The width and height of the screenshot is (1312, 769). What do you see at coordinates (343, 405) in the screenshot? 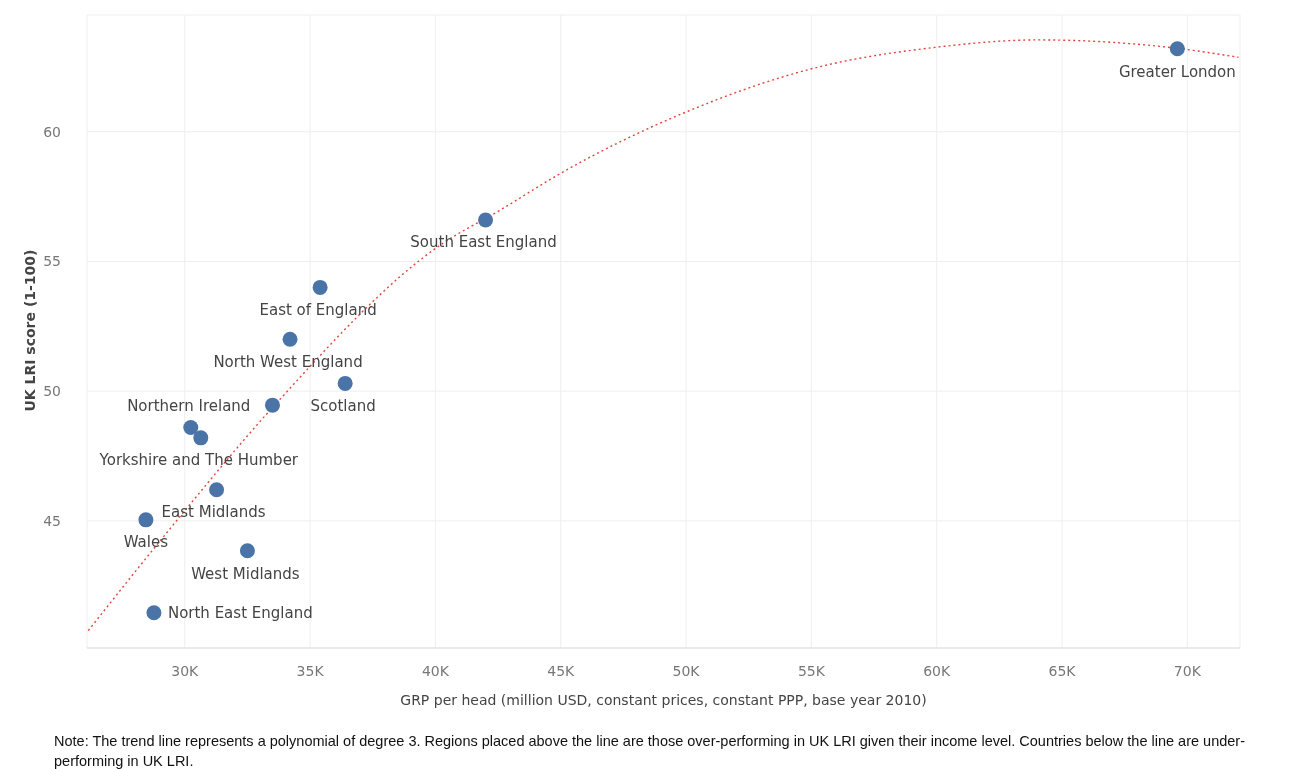
I see `annotation: Scotland` at bounding box center [343, 405].